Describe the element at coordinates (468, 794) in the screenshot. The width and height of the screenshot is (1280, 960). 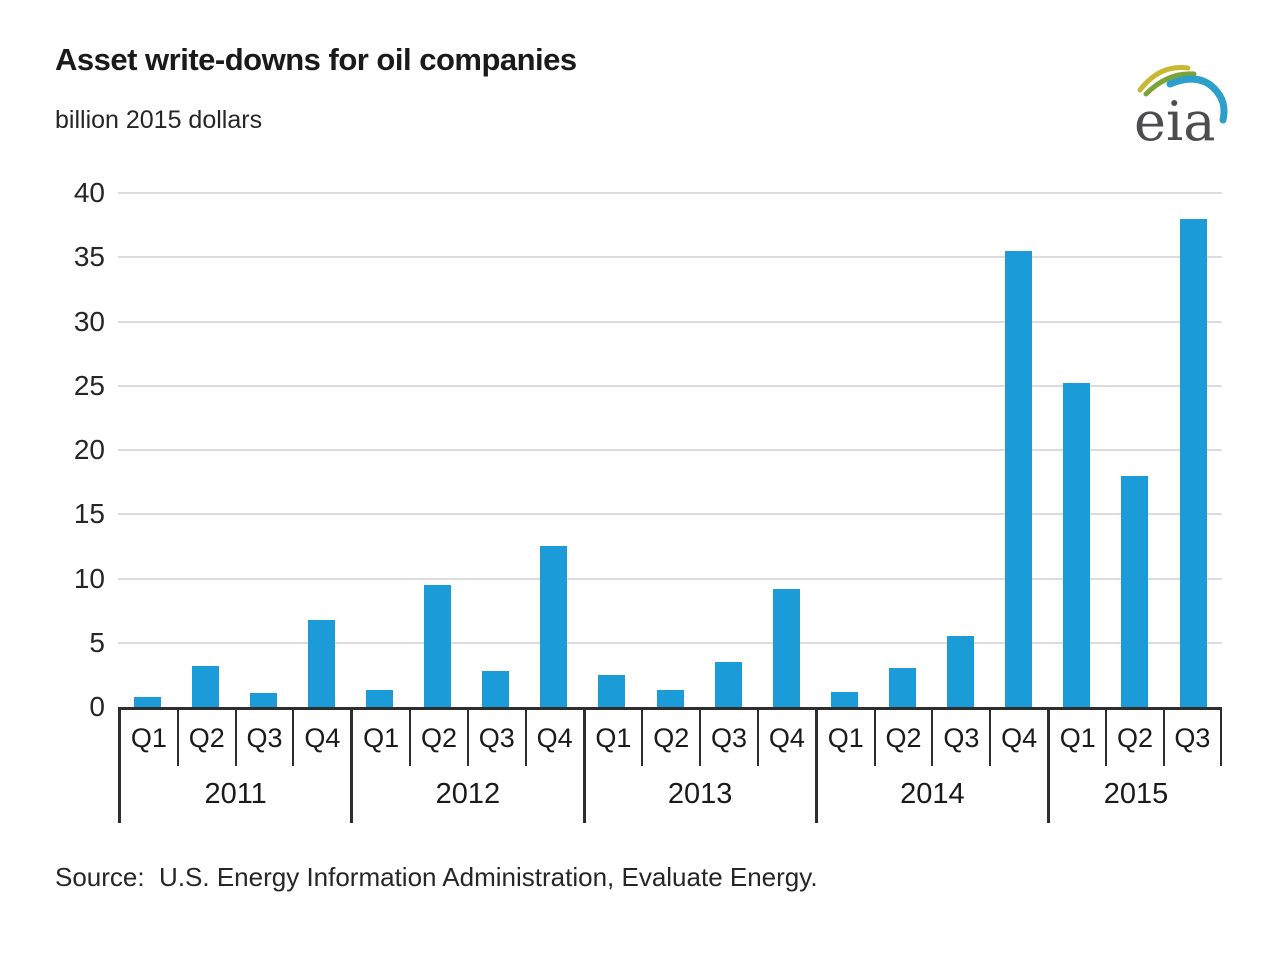
I see `x-axis-year-label: 2012` at that location.